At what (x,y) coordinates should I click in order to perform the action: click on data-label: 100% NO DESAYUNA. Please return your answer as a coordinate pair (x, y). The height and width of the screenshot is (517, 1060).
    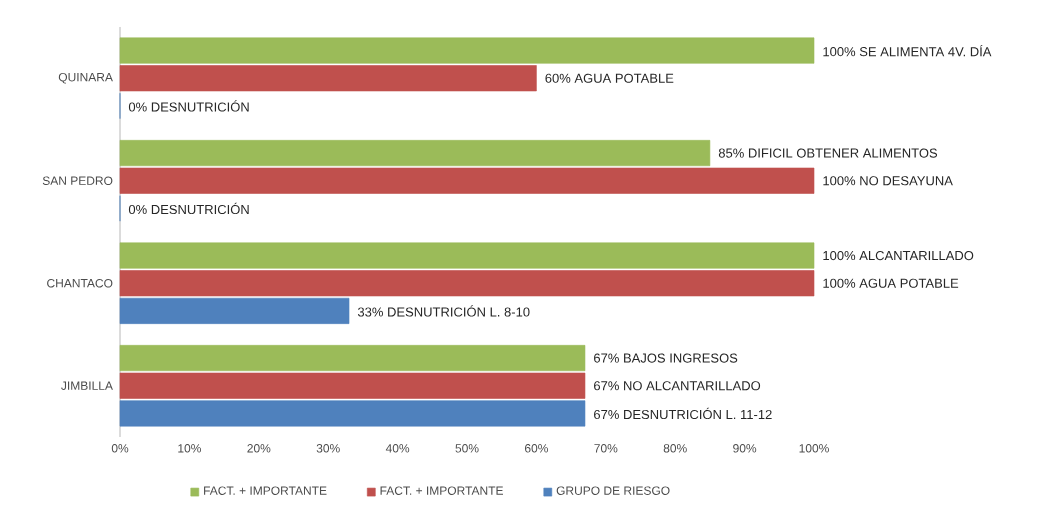
    Looking at the image, I should click on (888, 181).